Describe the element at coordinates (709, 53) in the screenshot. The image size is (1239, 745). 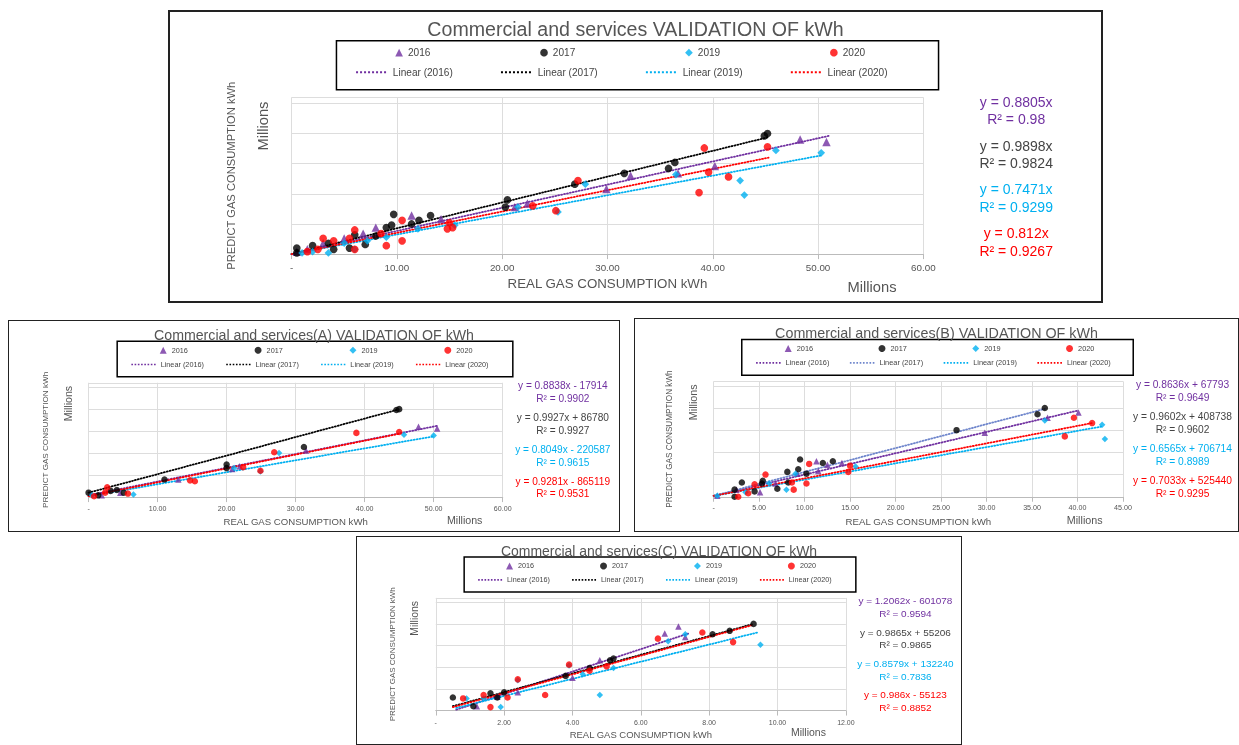
I see `legend-label: 2019` at that location.